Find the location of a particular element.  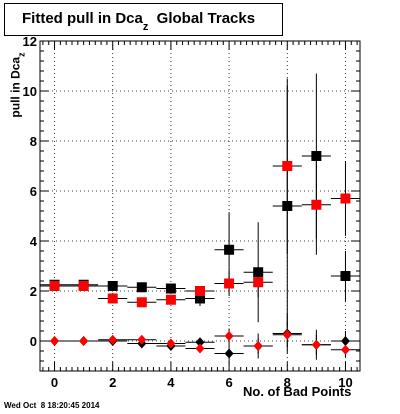

x-tick-label: 8 is located at coordinates (287, 382).